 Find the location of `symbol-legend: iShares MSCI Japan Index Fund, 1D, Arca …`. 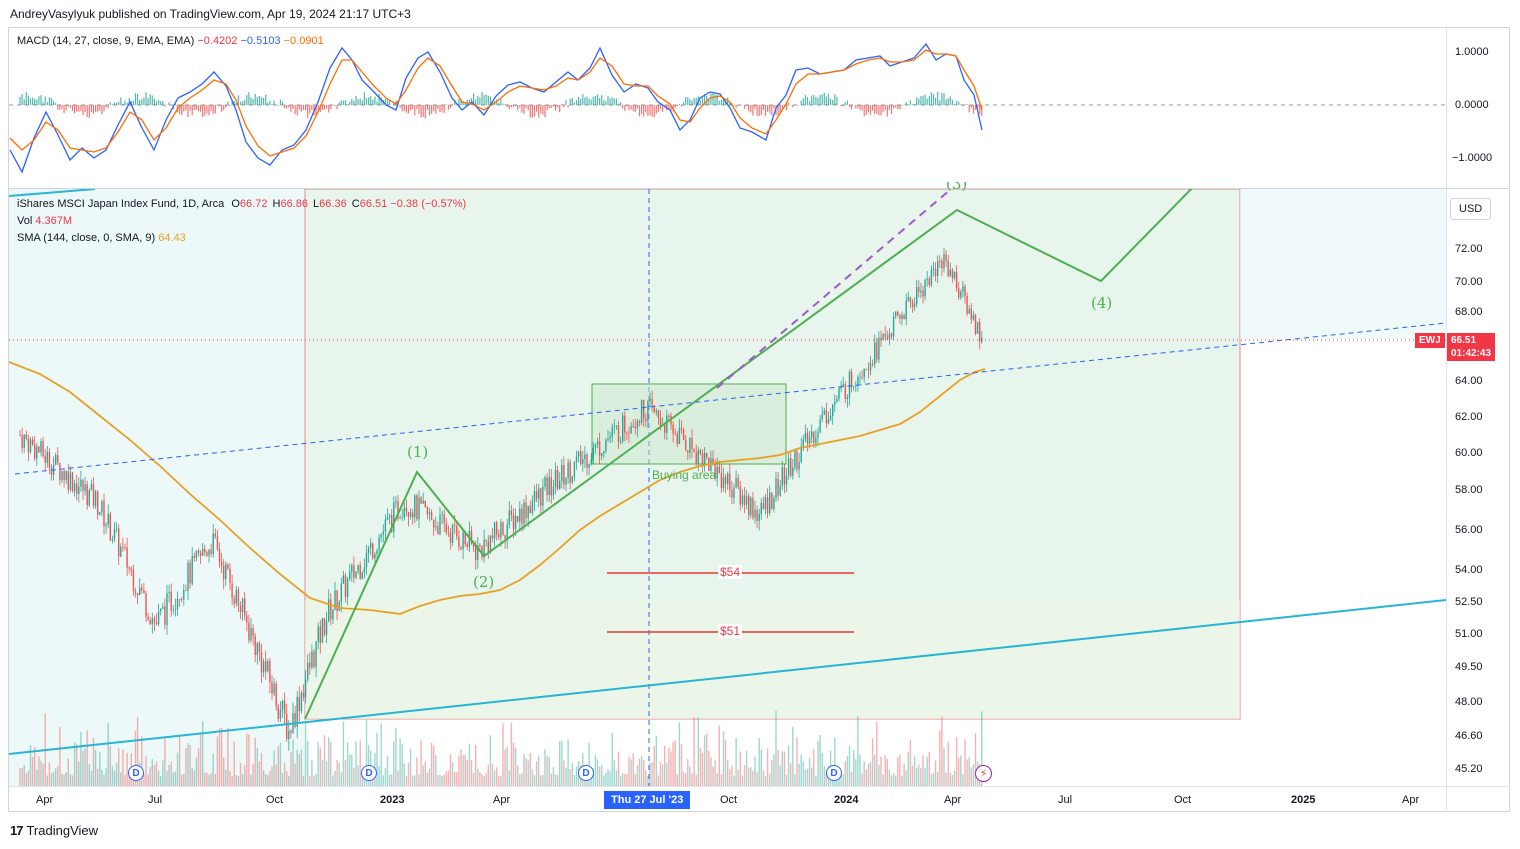

symbol-legend: iShares MSCI Japan Index Fund, 1D, Arca … is located at coordinates (242, 204).